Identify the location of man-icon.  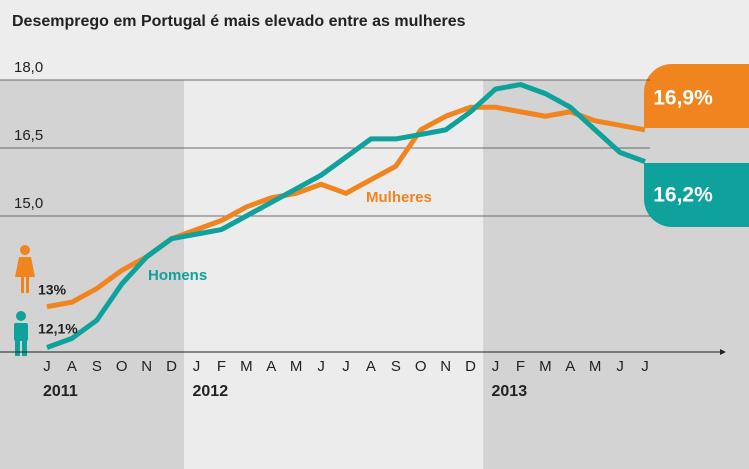
(21, 333).